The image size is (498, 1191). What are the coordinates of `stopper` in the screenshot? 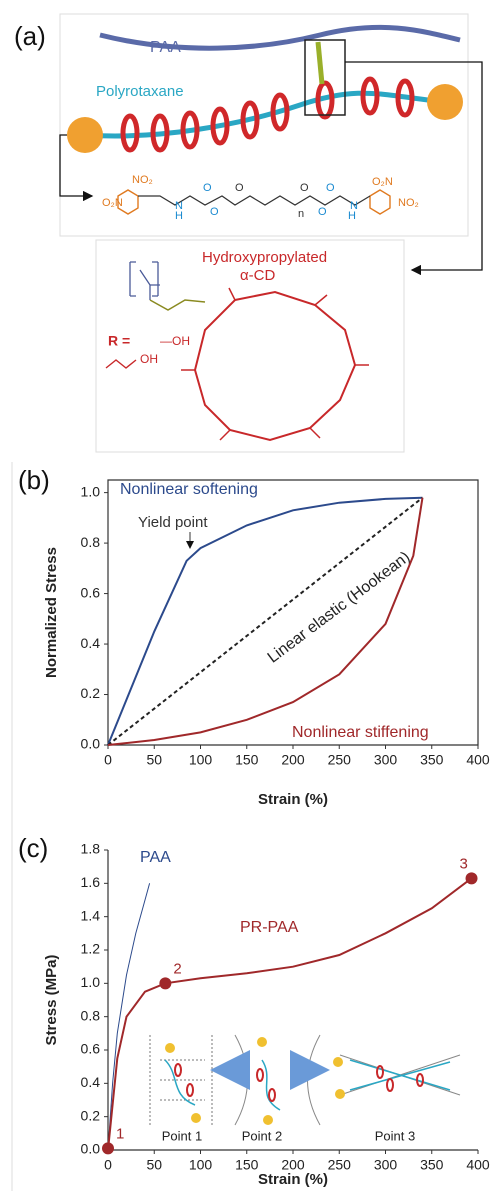 It's located at (85, 135).